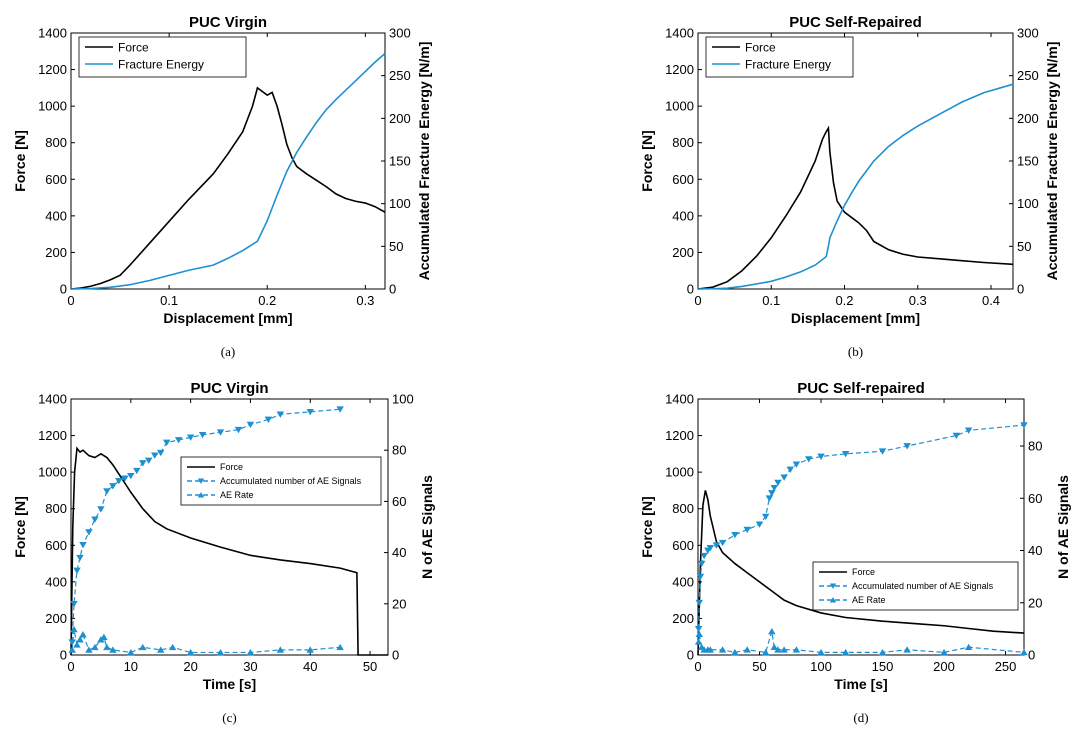 This screenshot has width=1071, height=736. What do you see at coordinates (229, 684) in the screenshot?
I see `x-axis-label: Time [s]` at bounding box center [229, 684].